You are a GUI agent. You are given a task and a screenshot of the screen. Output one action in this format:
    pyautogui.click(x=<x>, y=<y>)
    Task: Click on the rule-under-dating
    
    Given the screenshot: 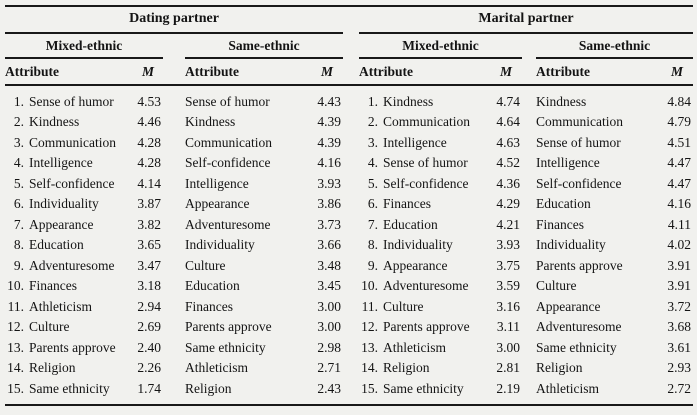 What is the action you would take?
    pyautogui.click(x=174, y=33)
    